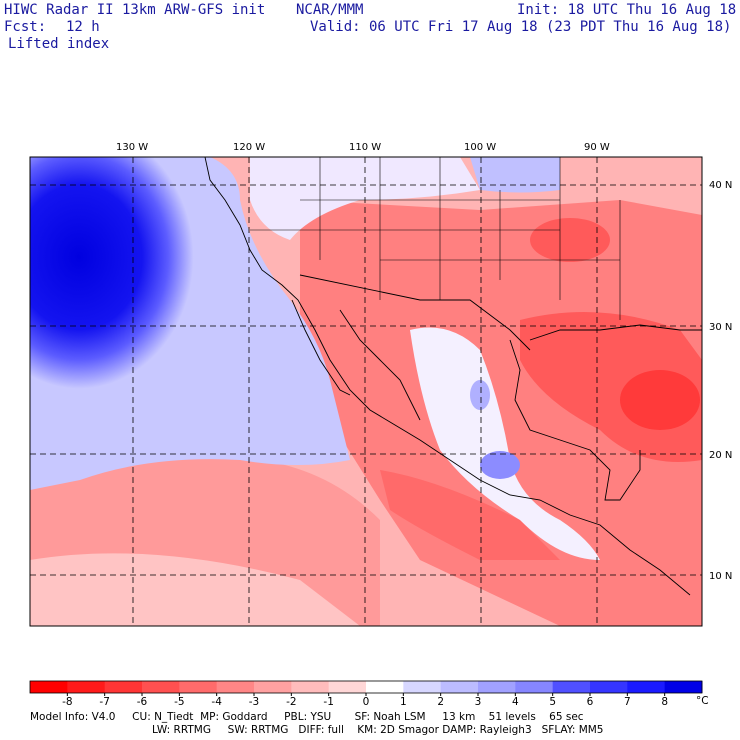 The width and height of the screenshot is (740, 740). Describe the element at coordinates (480, 147) in the screenshot. I see `lon-label: 100 W` at that location.